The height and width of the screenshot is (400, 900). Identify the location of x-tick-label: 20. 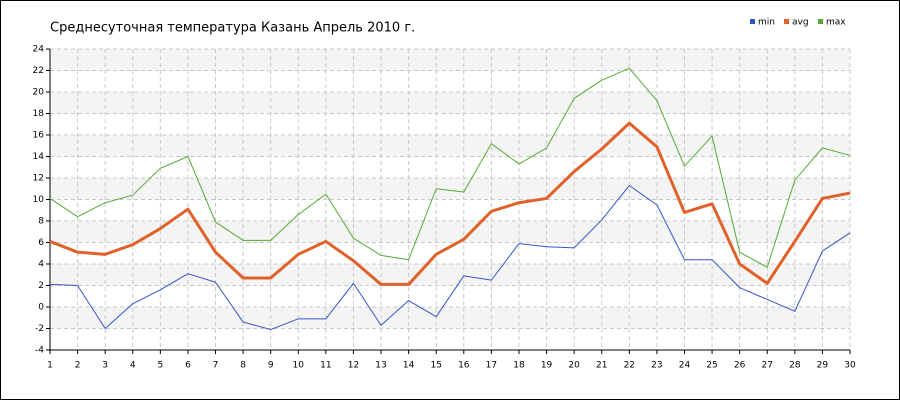
(574, 366).